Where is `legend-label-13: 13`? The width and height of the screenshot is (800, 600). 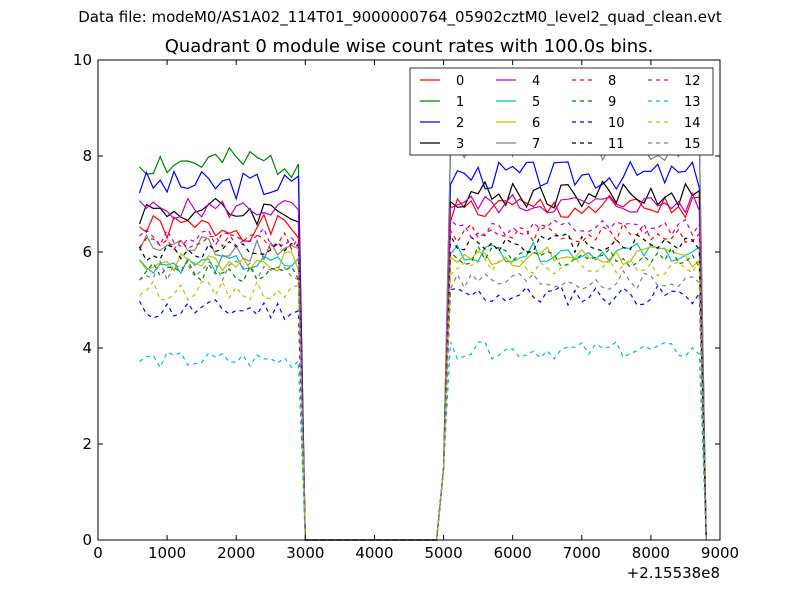 legend-label-13: 13 is located at coordinates (692, 102).